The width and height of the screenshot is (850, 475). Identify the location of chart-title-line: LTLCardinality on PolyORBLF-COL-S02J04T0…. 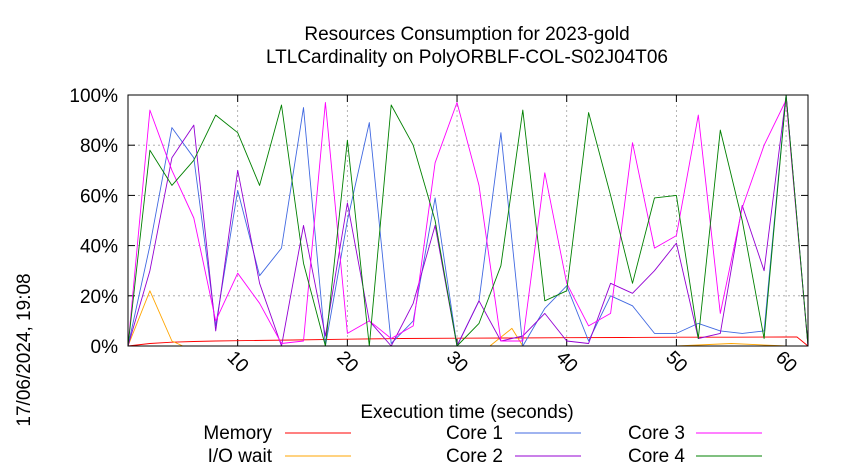
(467, 57).